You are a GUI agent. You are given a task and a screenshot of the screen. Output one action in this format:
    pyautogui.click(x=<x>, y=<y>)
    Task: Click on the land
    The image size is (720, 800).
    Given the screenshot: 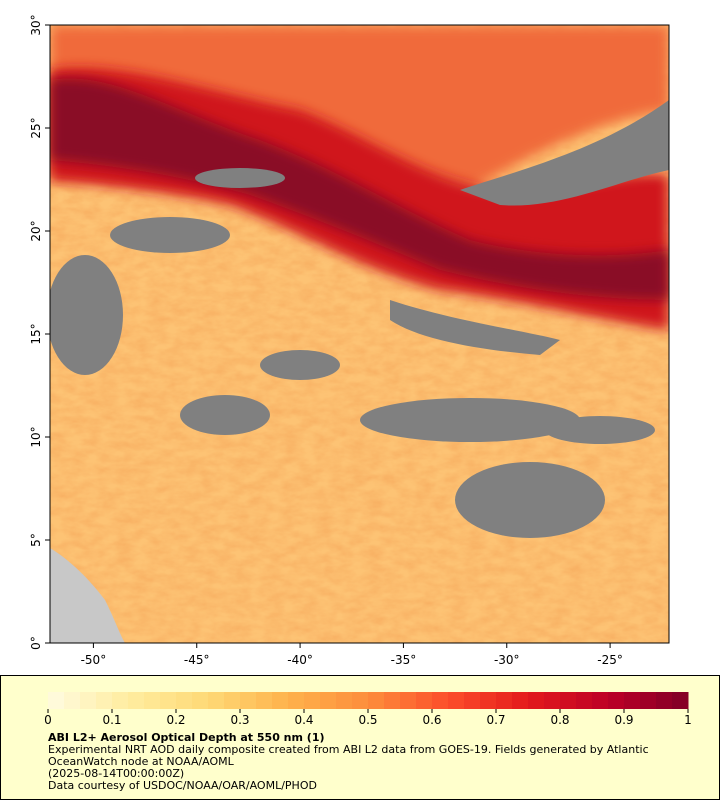 What is the action you would take?
    pyautogui.click(x=87, y=595)
    